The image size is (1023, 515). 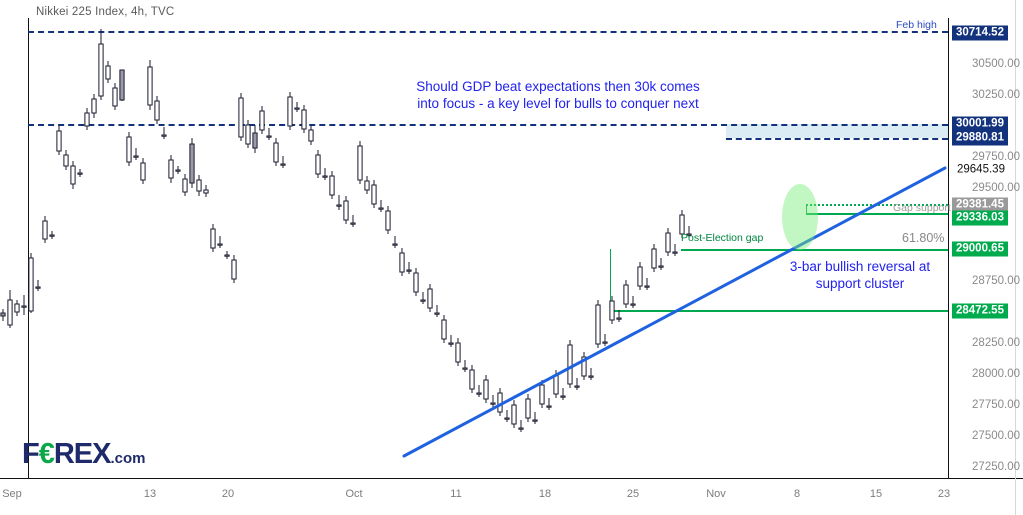 What do you see at coordinates (46, 454) in the screenshot?
I see `euro-icon: €` at bounding box center [46, 454].